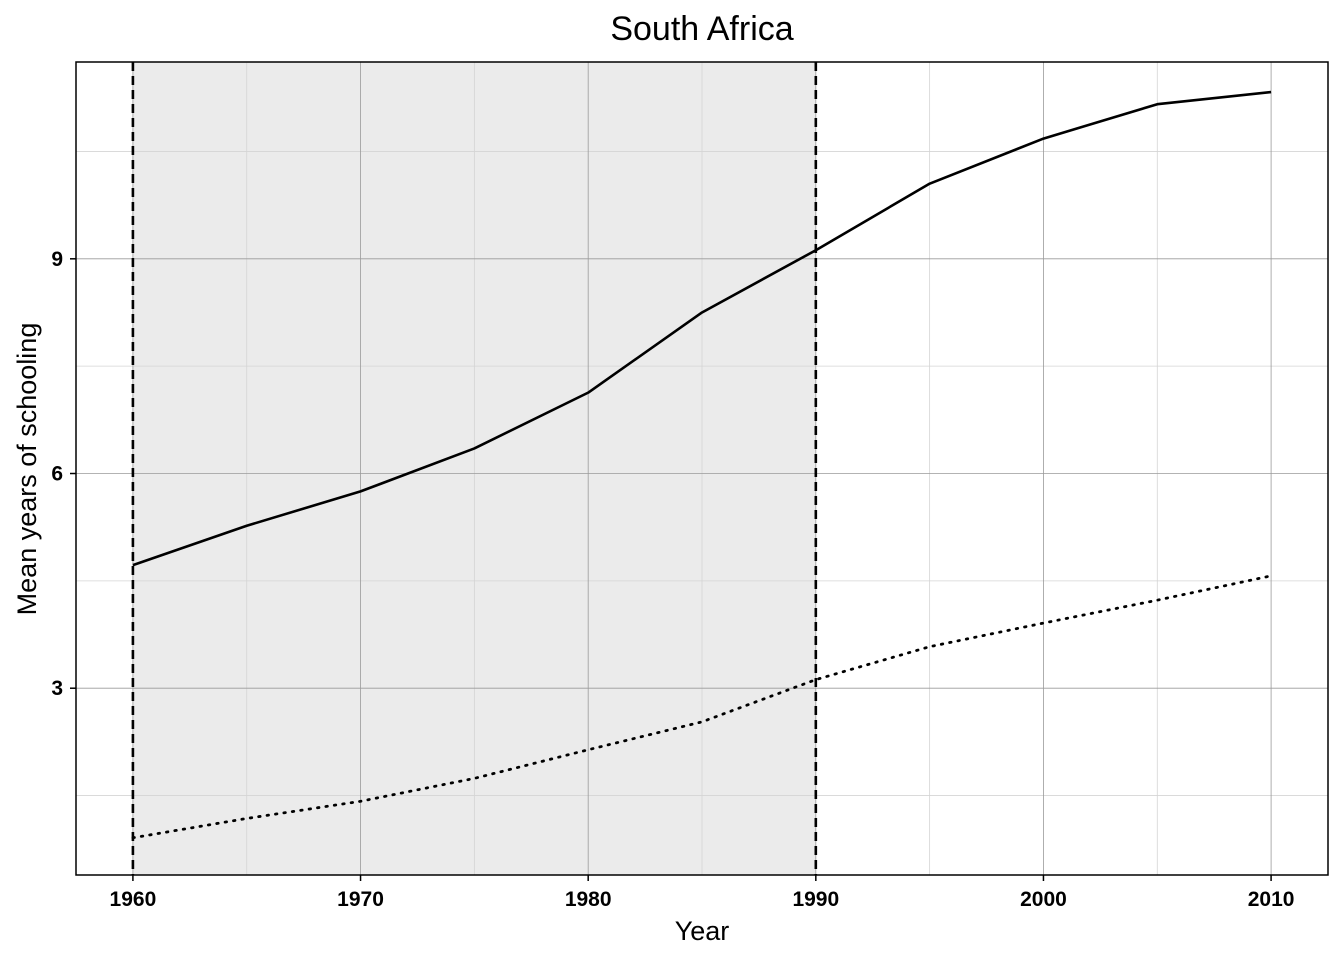 This screenshot has width=1344, height=960. What do you see at coordinates (57, 688) in the screenshot?
I see `y-tick-label: 3` at bounding box center [57, 688].